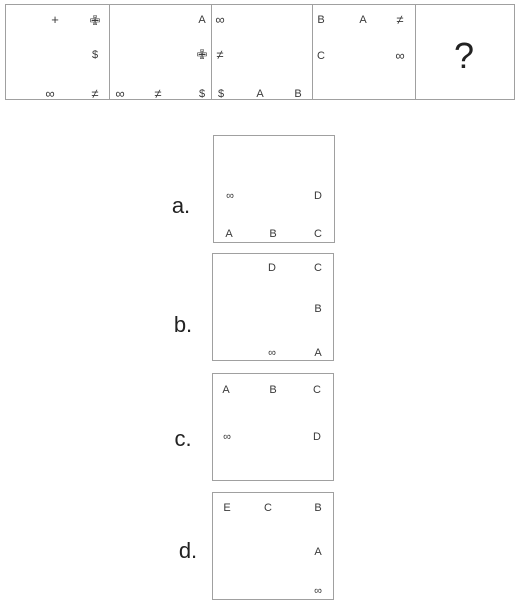 This screenshot has width=525, height=609. I want to click on sequence-cell-4: B A ≠ C ∞, so click(364, 52).